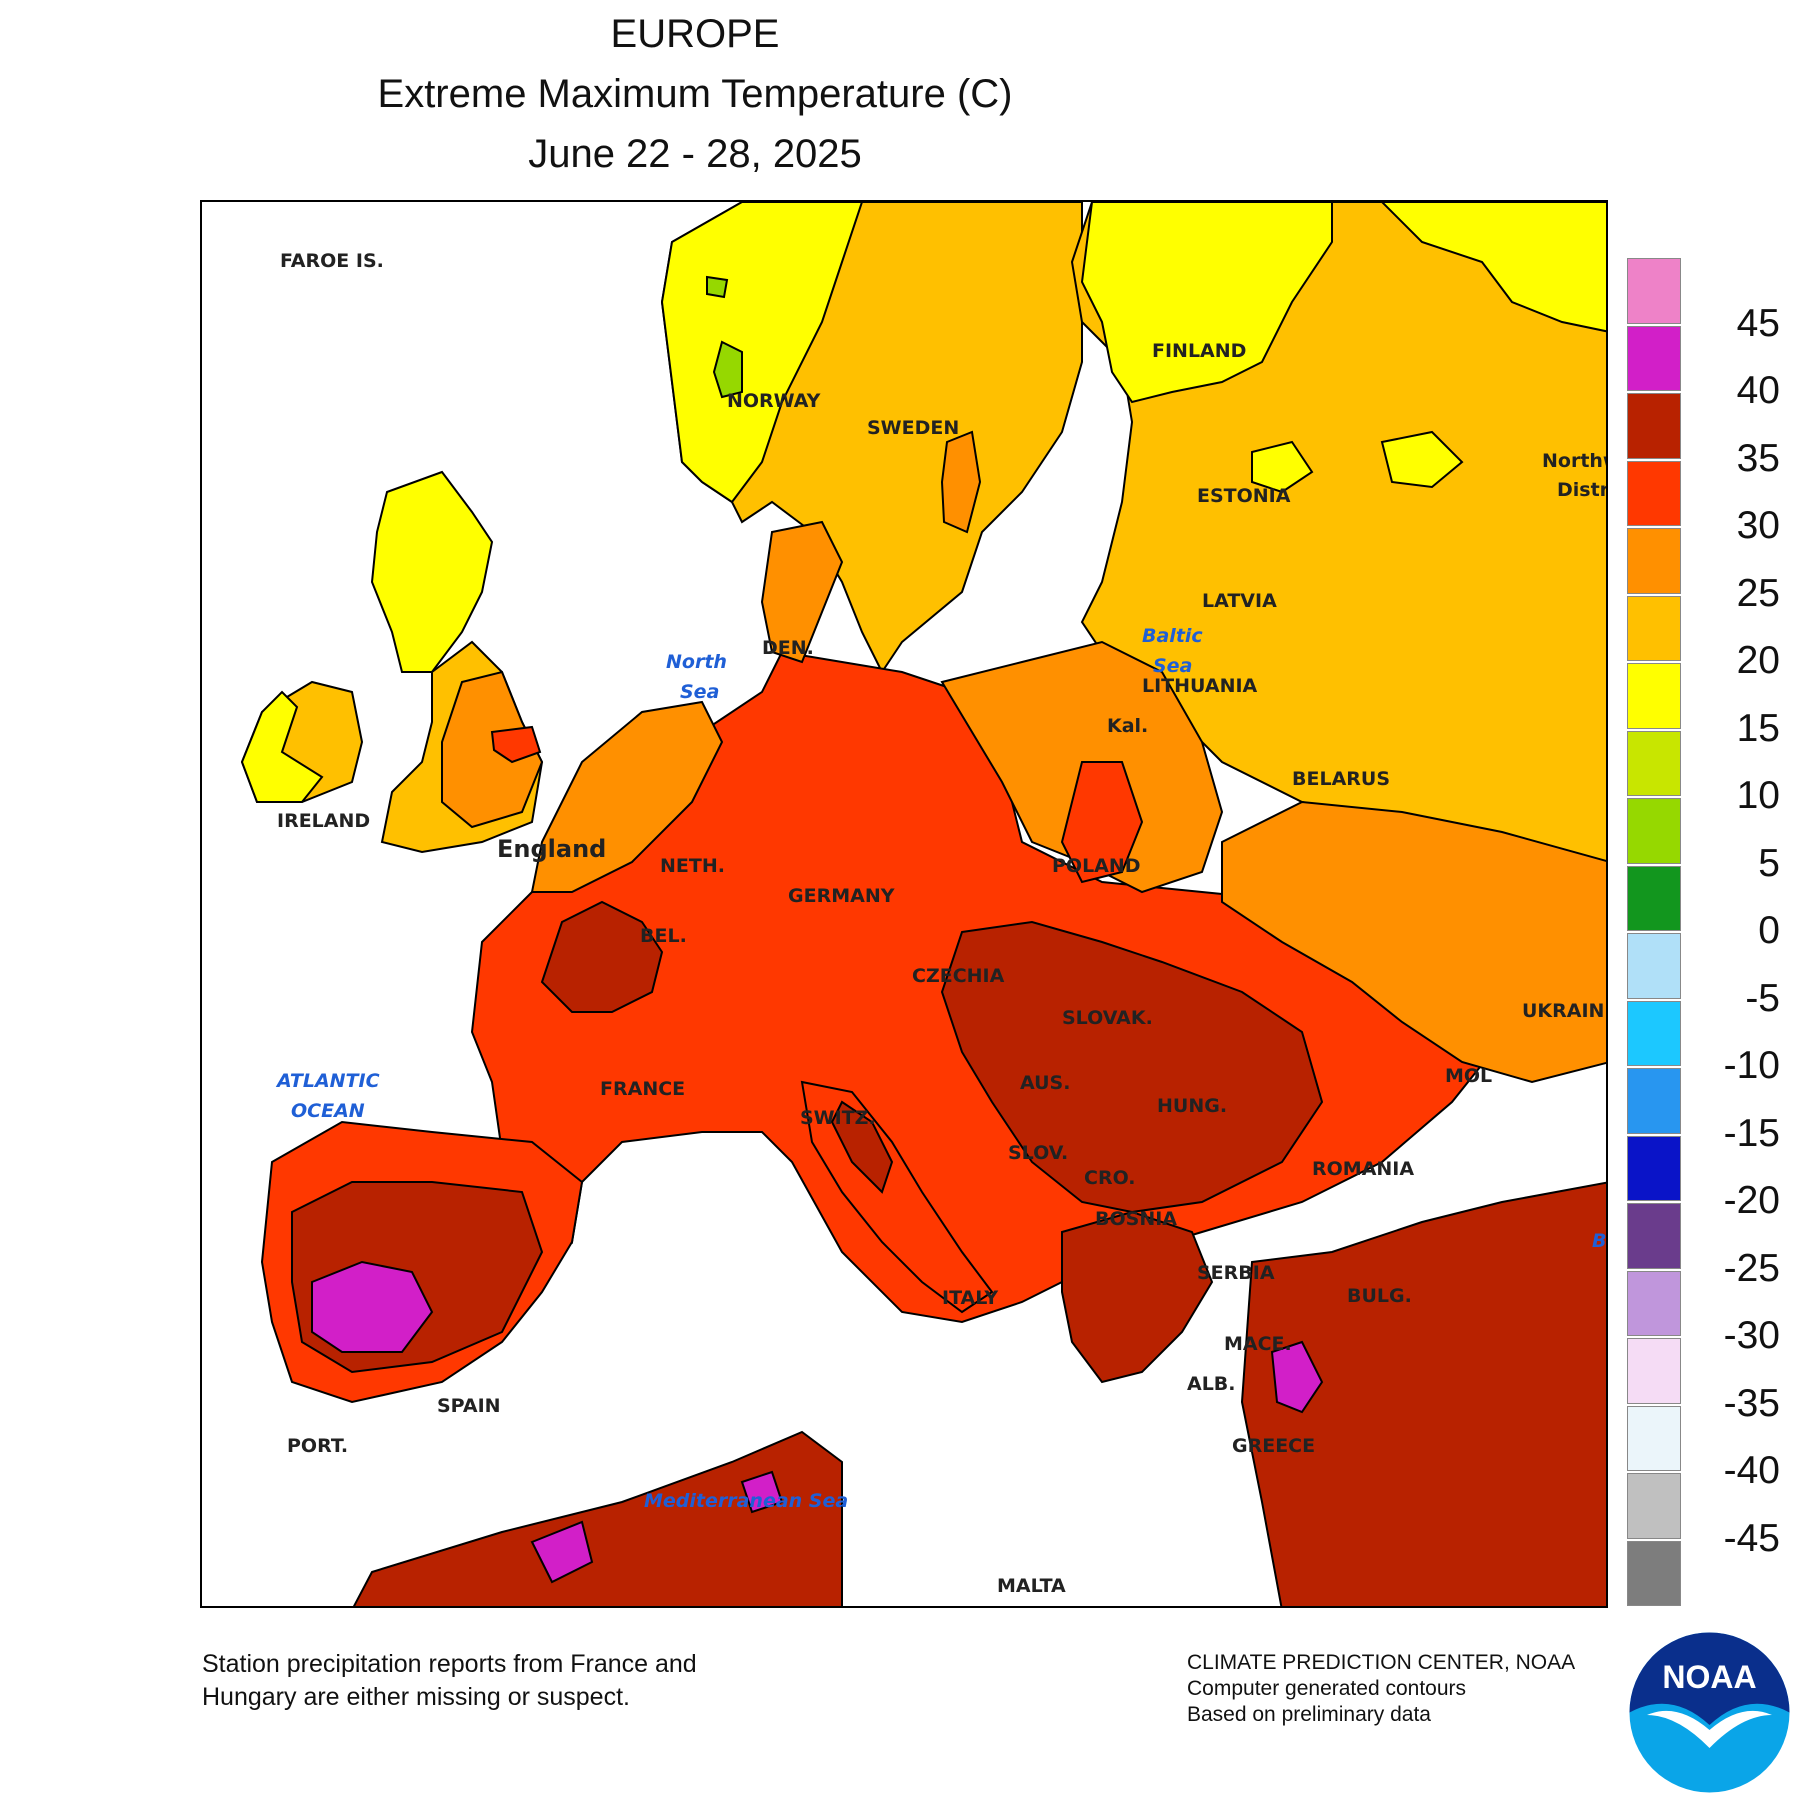 The image size is (1800, 1800). I want to click on label-northwest-a: Northw, so click(1575, 461).